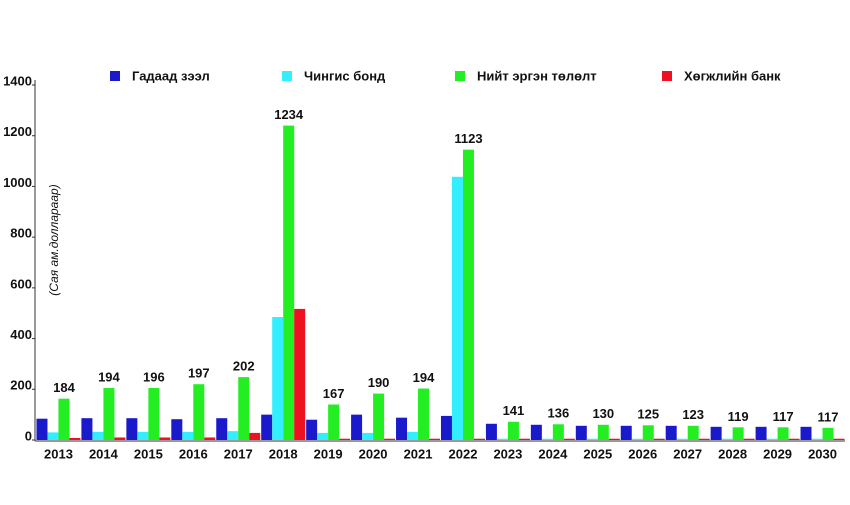 Image resolution: width=850 pixels, height=505 pixels. What do you see at coordinates (154, 376) in the screenshot?
I see `total-label: 196` at bounding box center [154, 376].